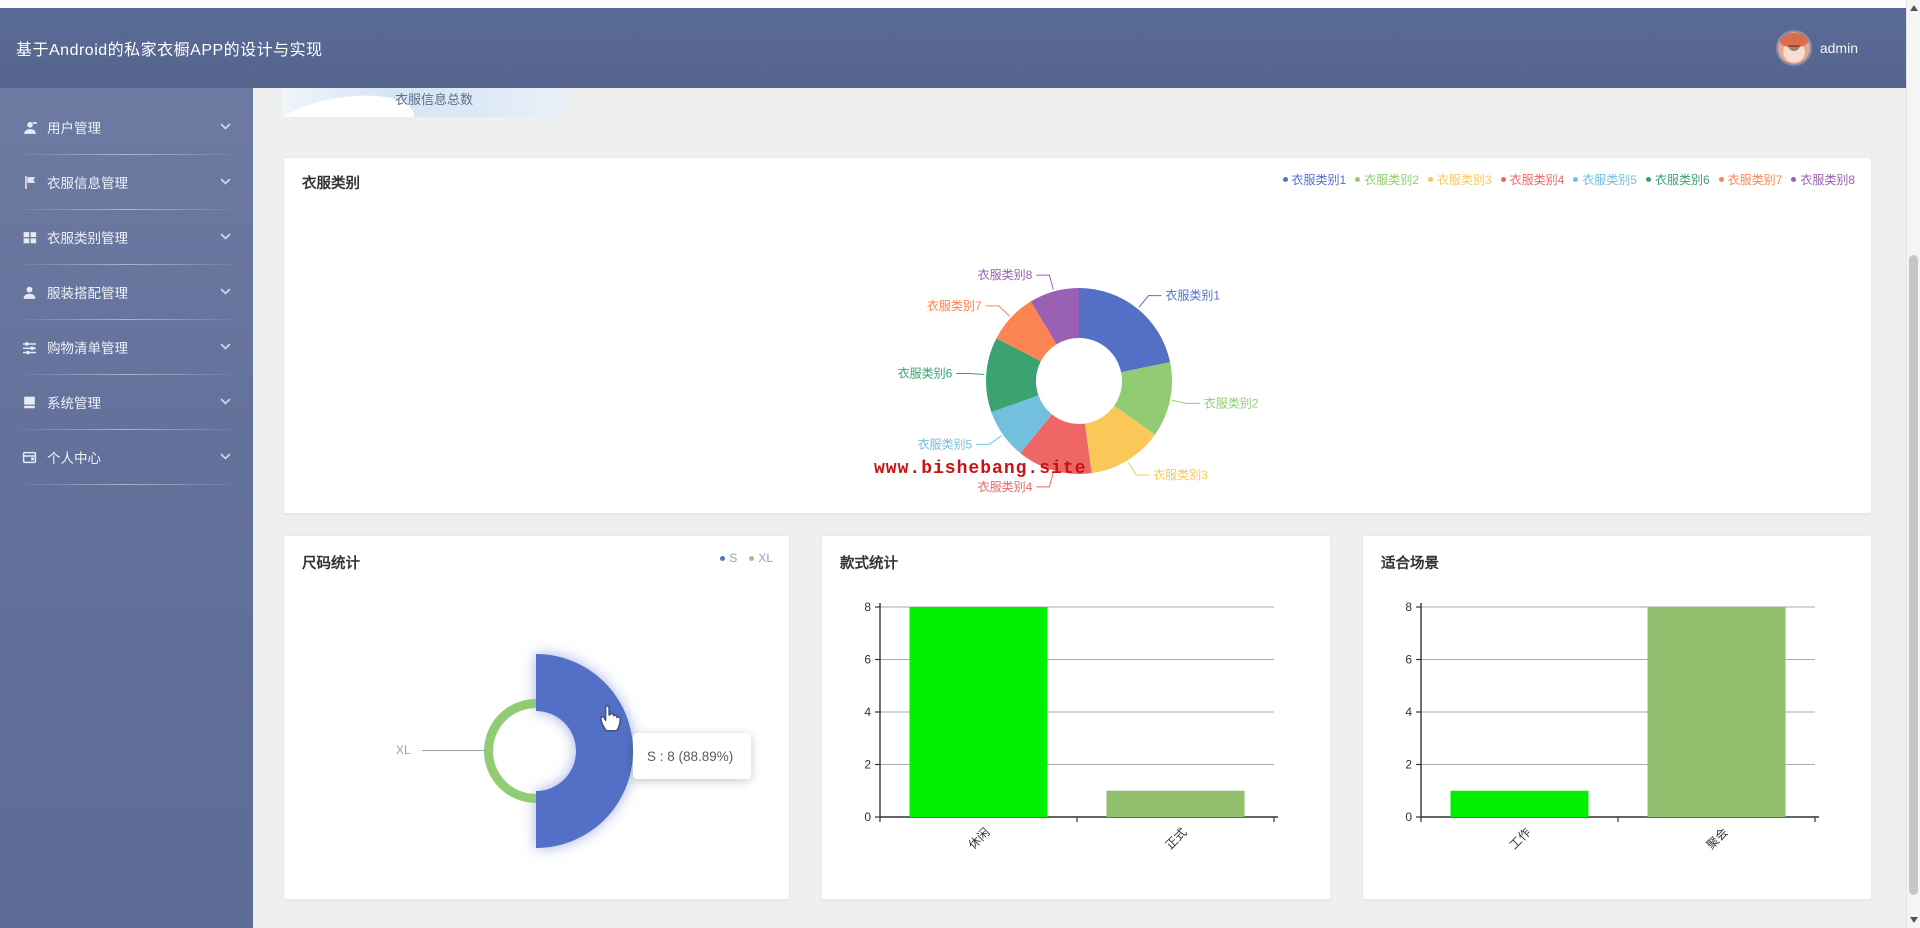 This screenshot has height=928, width=1920. I want to click on card-title: 款式统计, so click(869, 564).